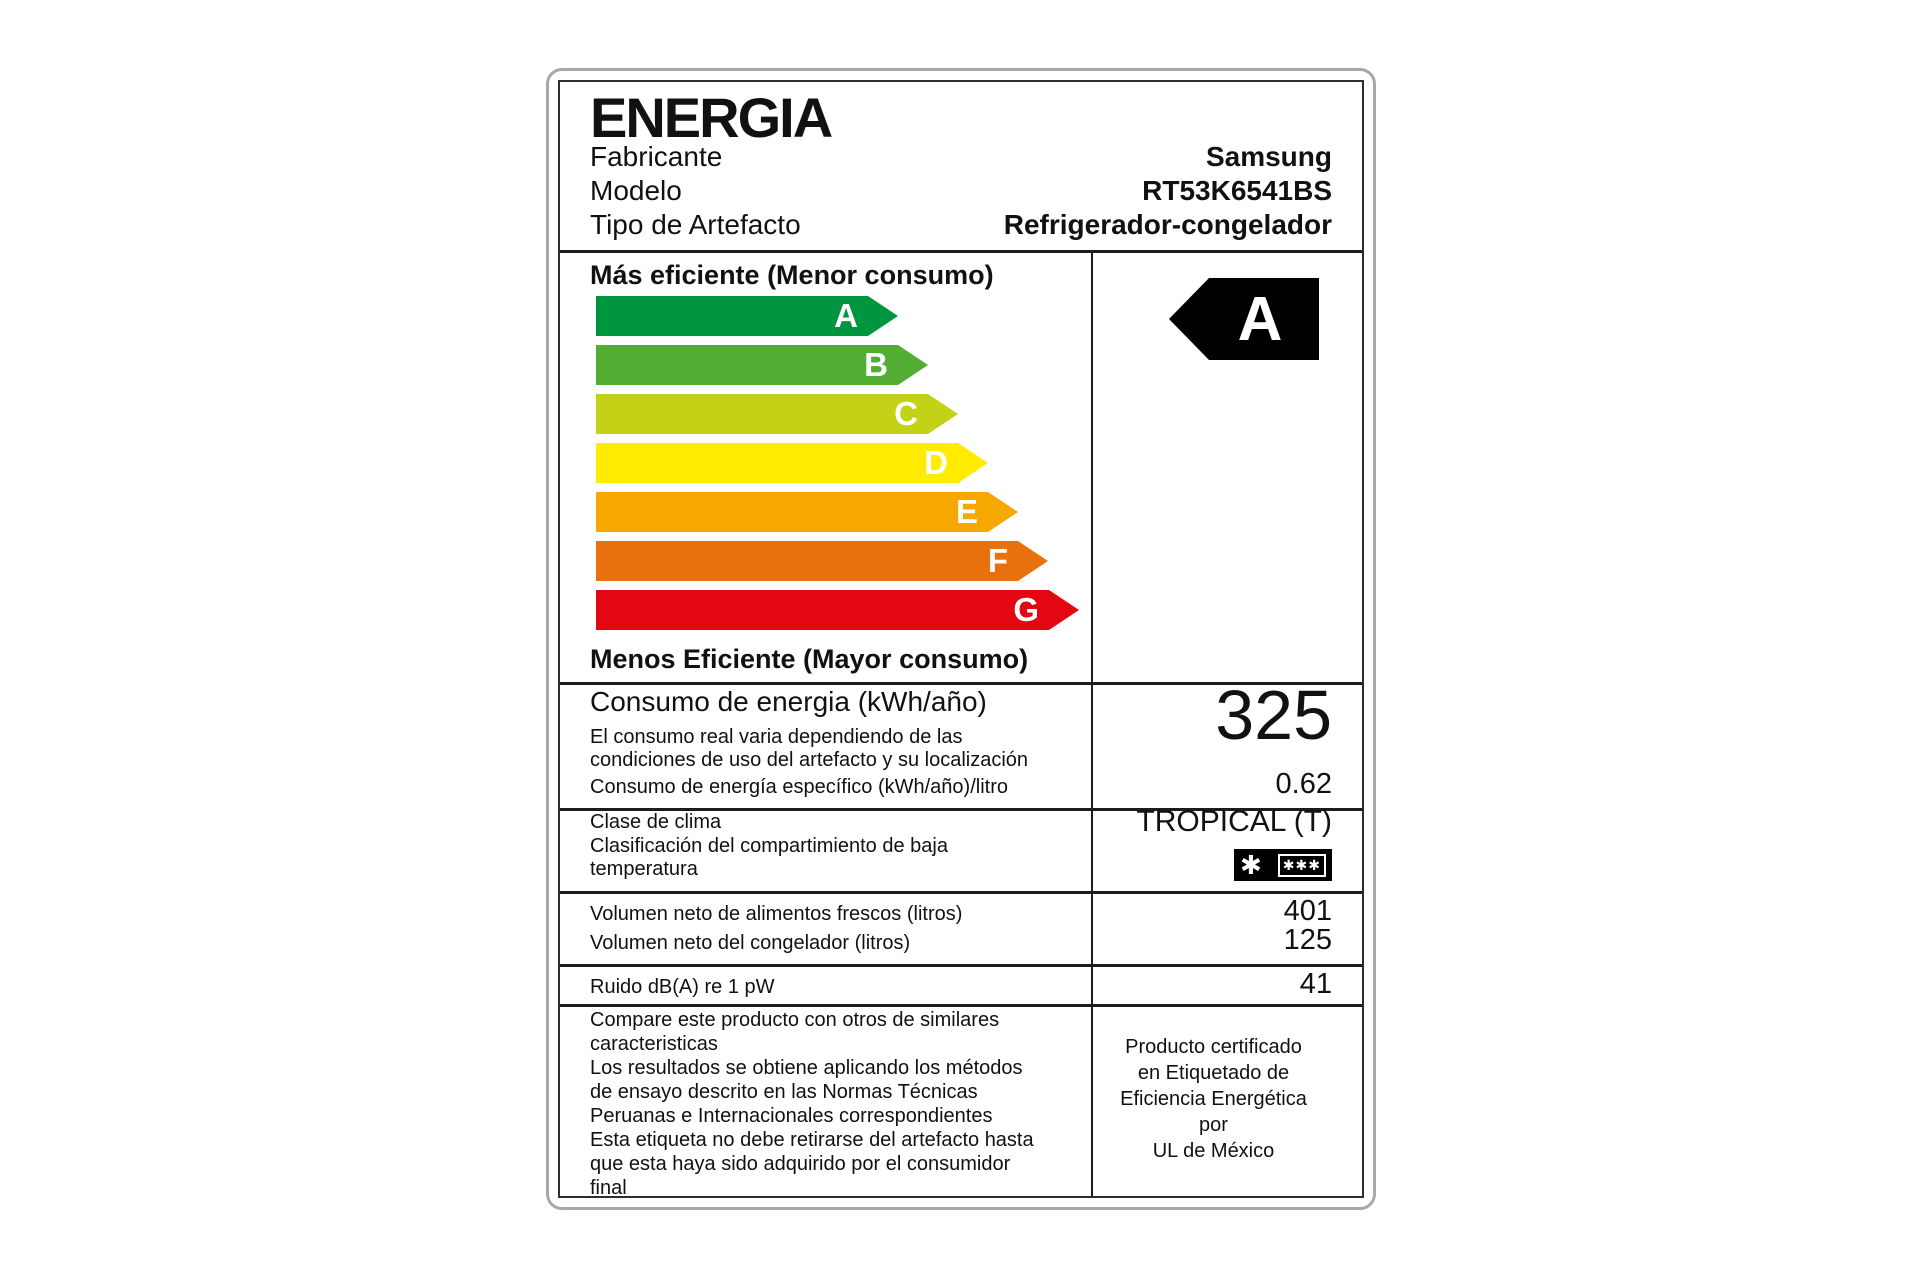 Image resolution: width=1920 pixels, height=1280 pixels. Describe the element at coordinates (961, 984) in the screenshot. I see `noise-row: Ruido dB(A) re 1 pW 41` at that location.